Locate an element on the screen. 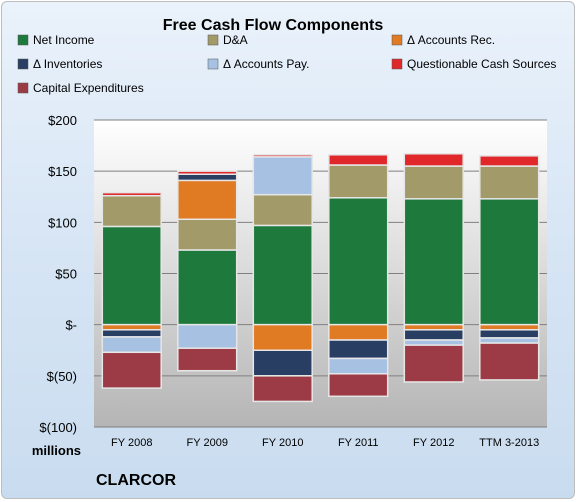 The image size is (578, 502). legend-label-d-a: D&A is located at coordinates (235, 40).